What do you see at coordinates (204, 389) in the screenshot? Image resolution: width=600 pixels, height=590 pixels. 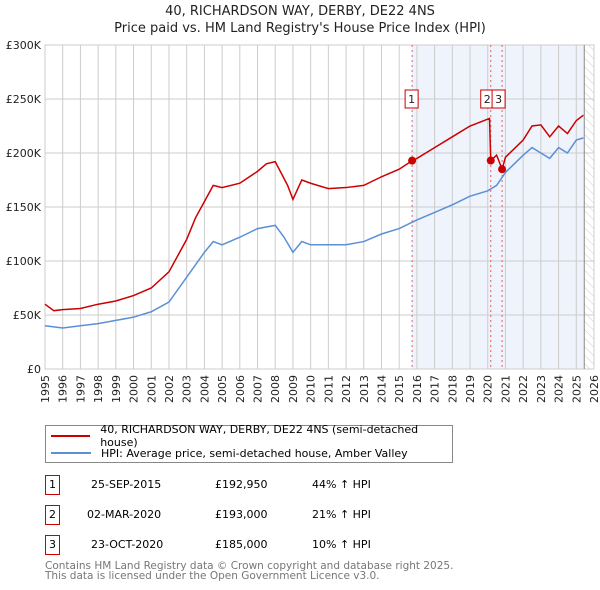 I see `x-tick-label: 2004` at bounding box center [204, 389].